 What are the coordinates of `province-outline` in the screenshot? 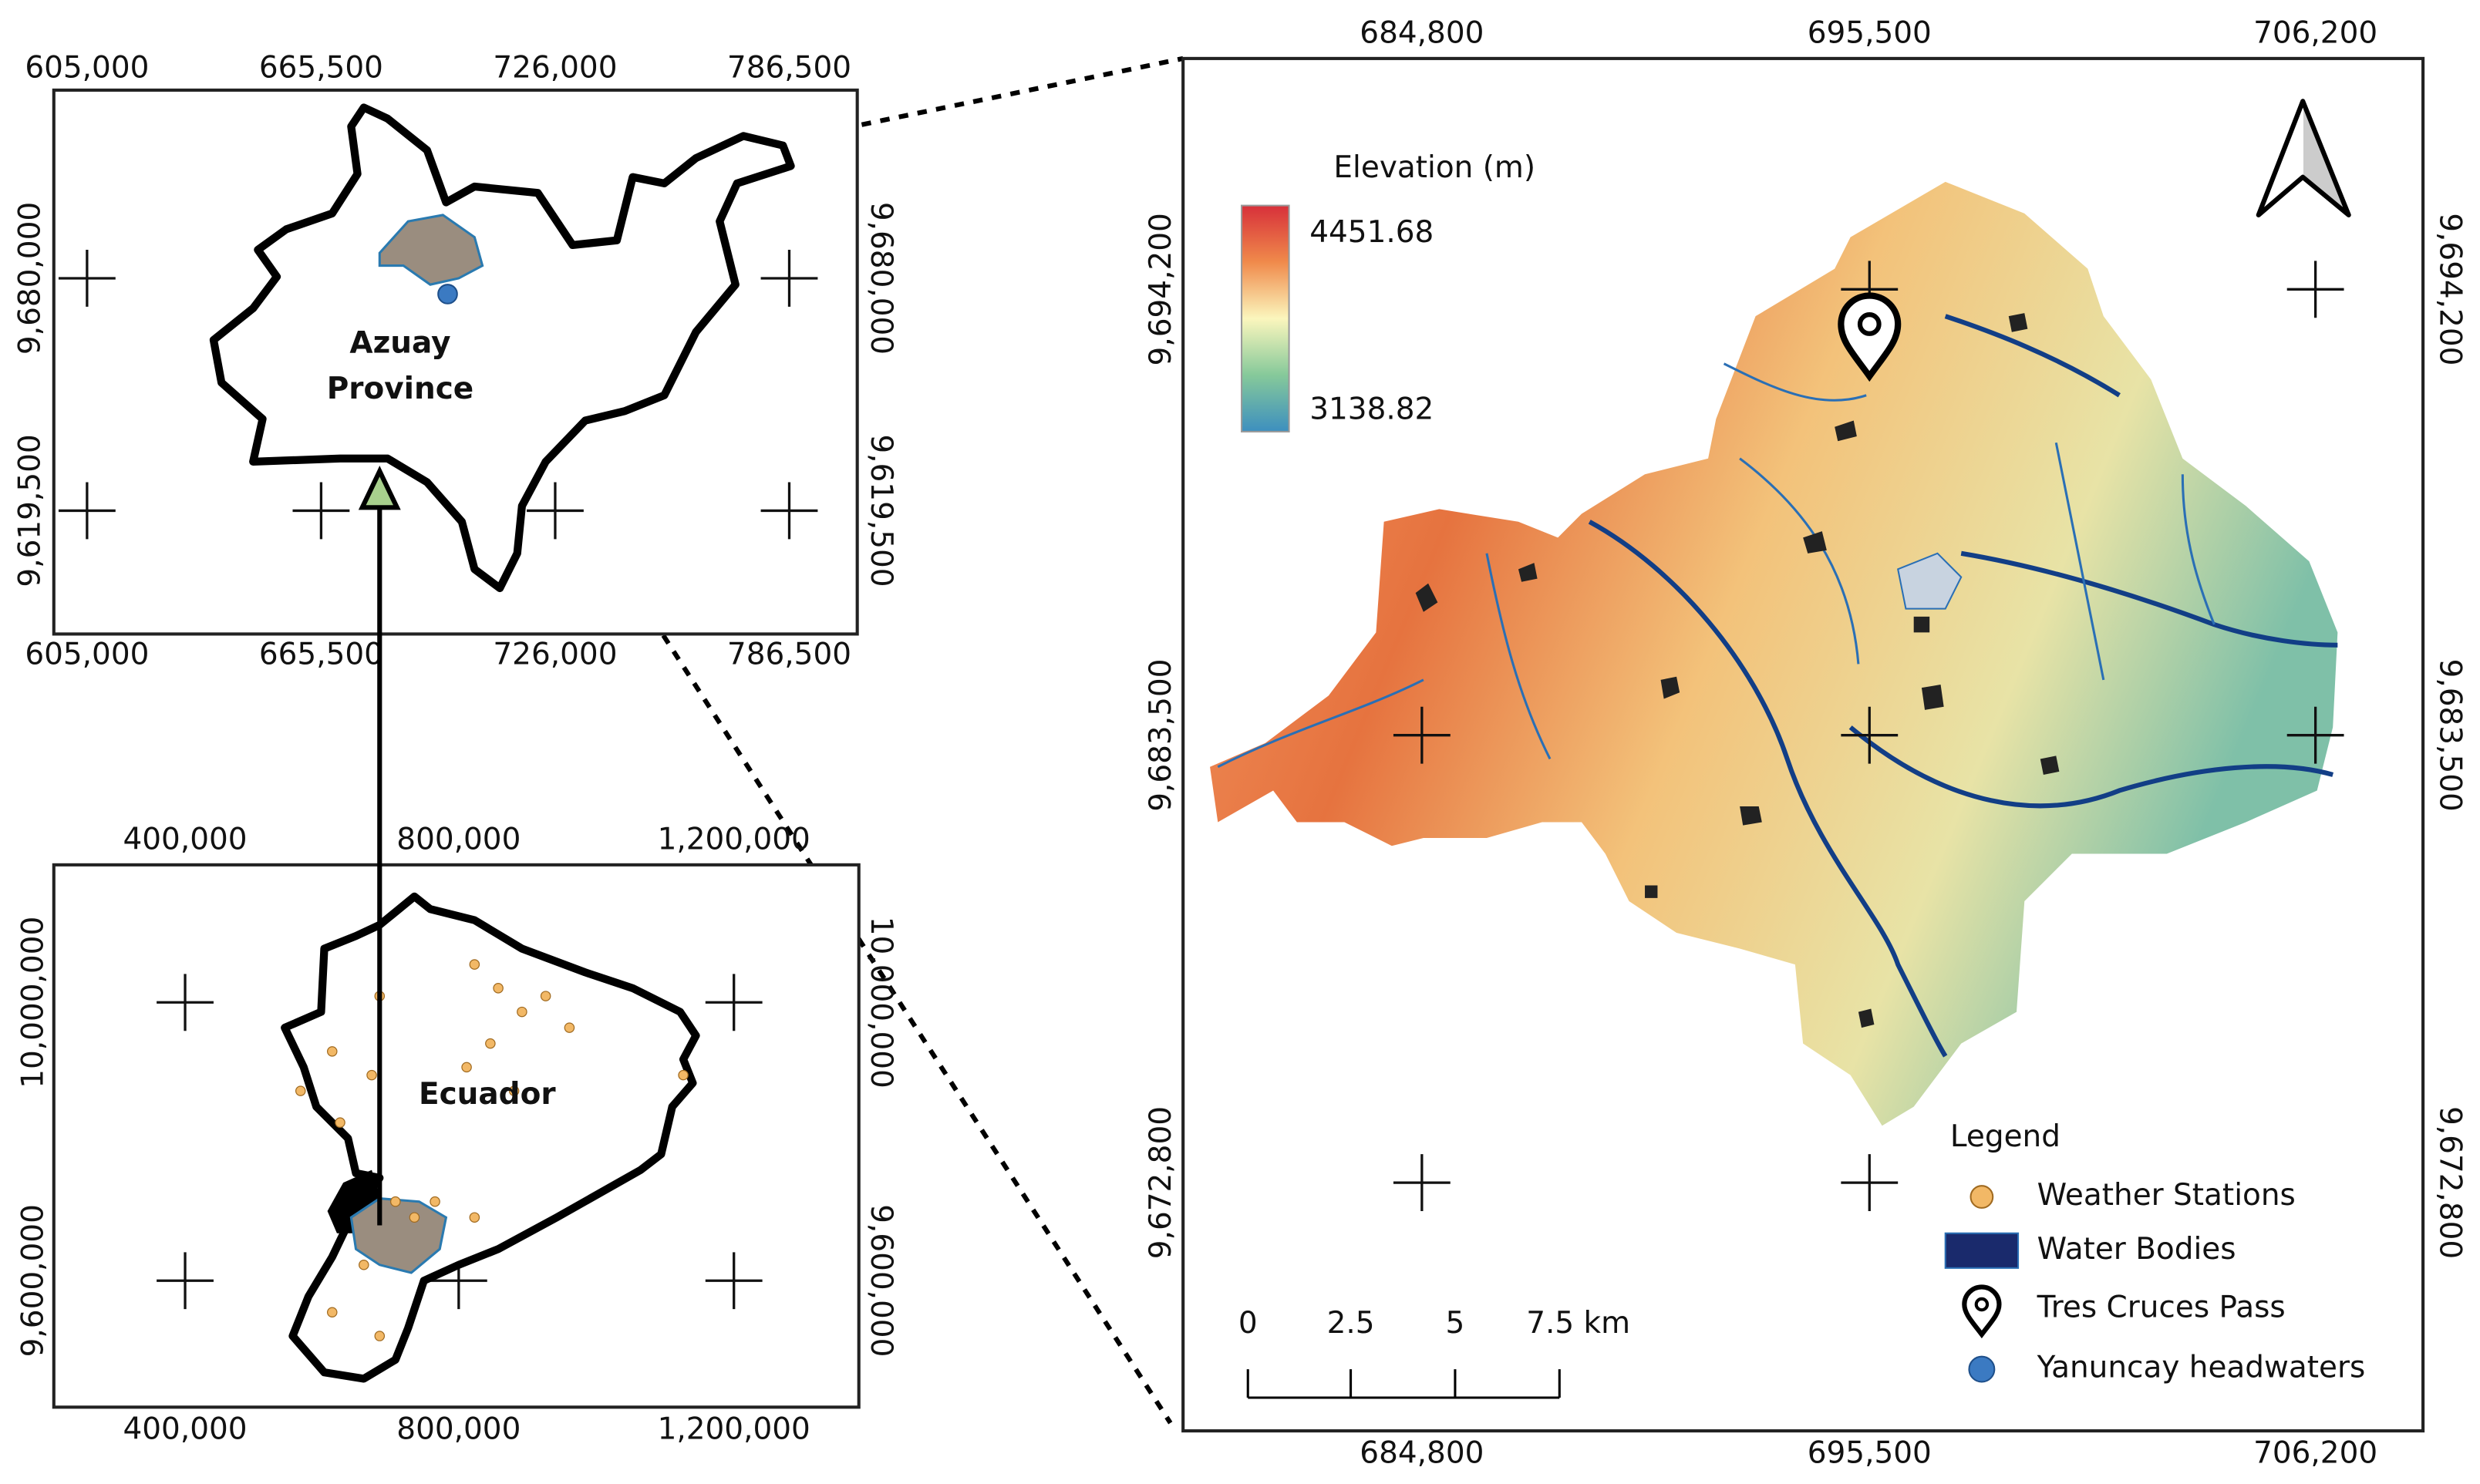 It's located at (502, 348).